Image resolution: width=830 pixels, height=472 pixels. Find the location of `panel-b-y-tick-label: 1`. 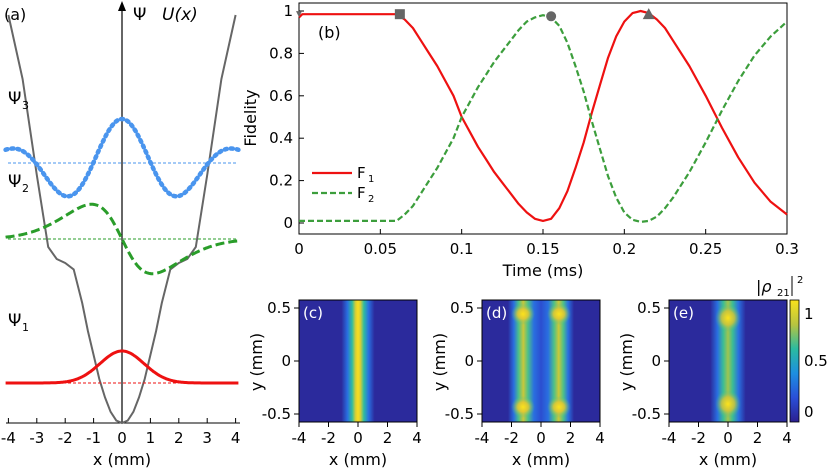

panel-b-y-tick-label: 1 is located at coordinates (288, 11).